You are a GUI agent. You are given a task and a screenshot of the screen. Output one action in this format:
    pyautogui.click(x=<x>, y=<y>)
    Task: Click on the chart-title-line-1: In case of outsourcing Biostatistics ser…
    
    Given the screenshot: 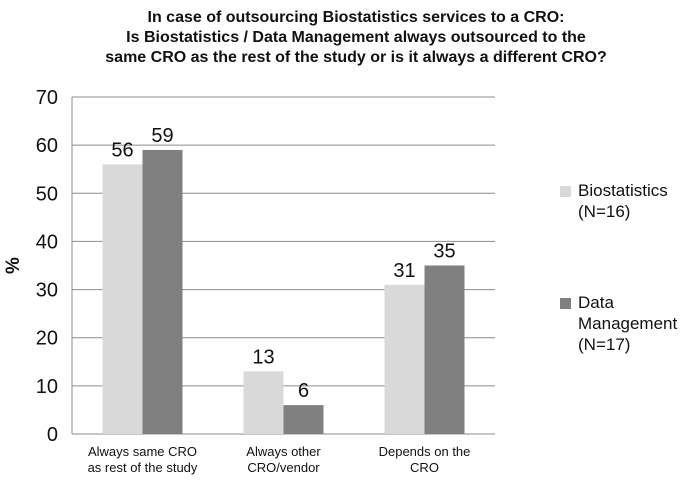 What is the action you would take?
    pyautogui.click(x=356, y=17)
    